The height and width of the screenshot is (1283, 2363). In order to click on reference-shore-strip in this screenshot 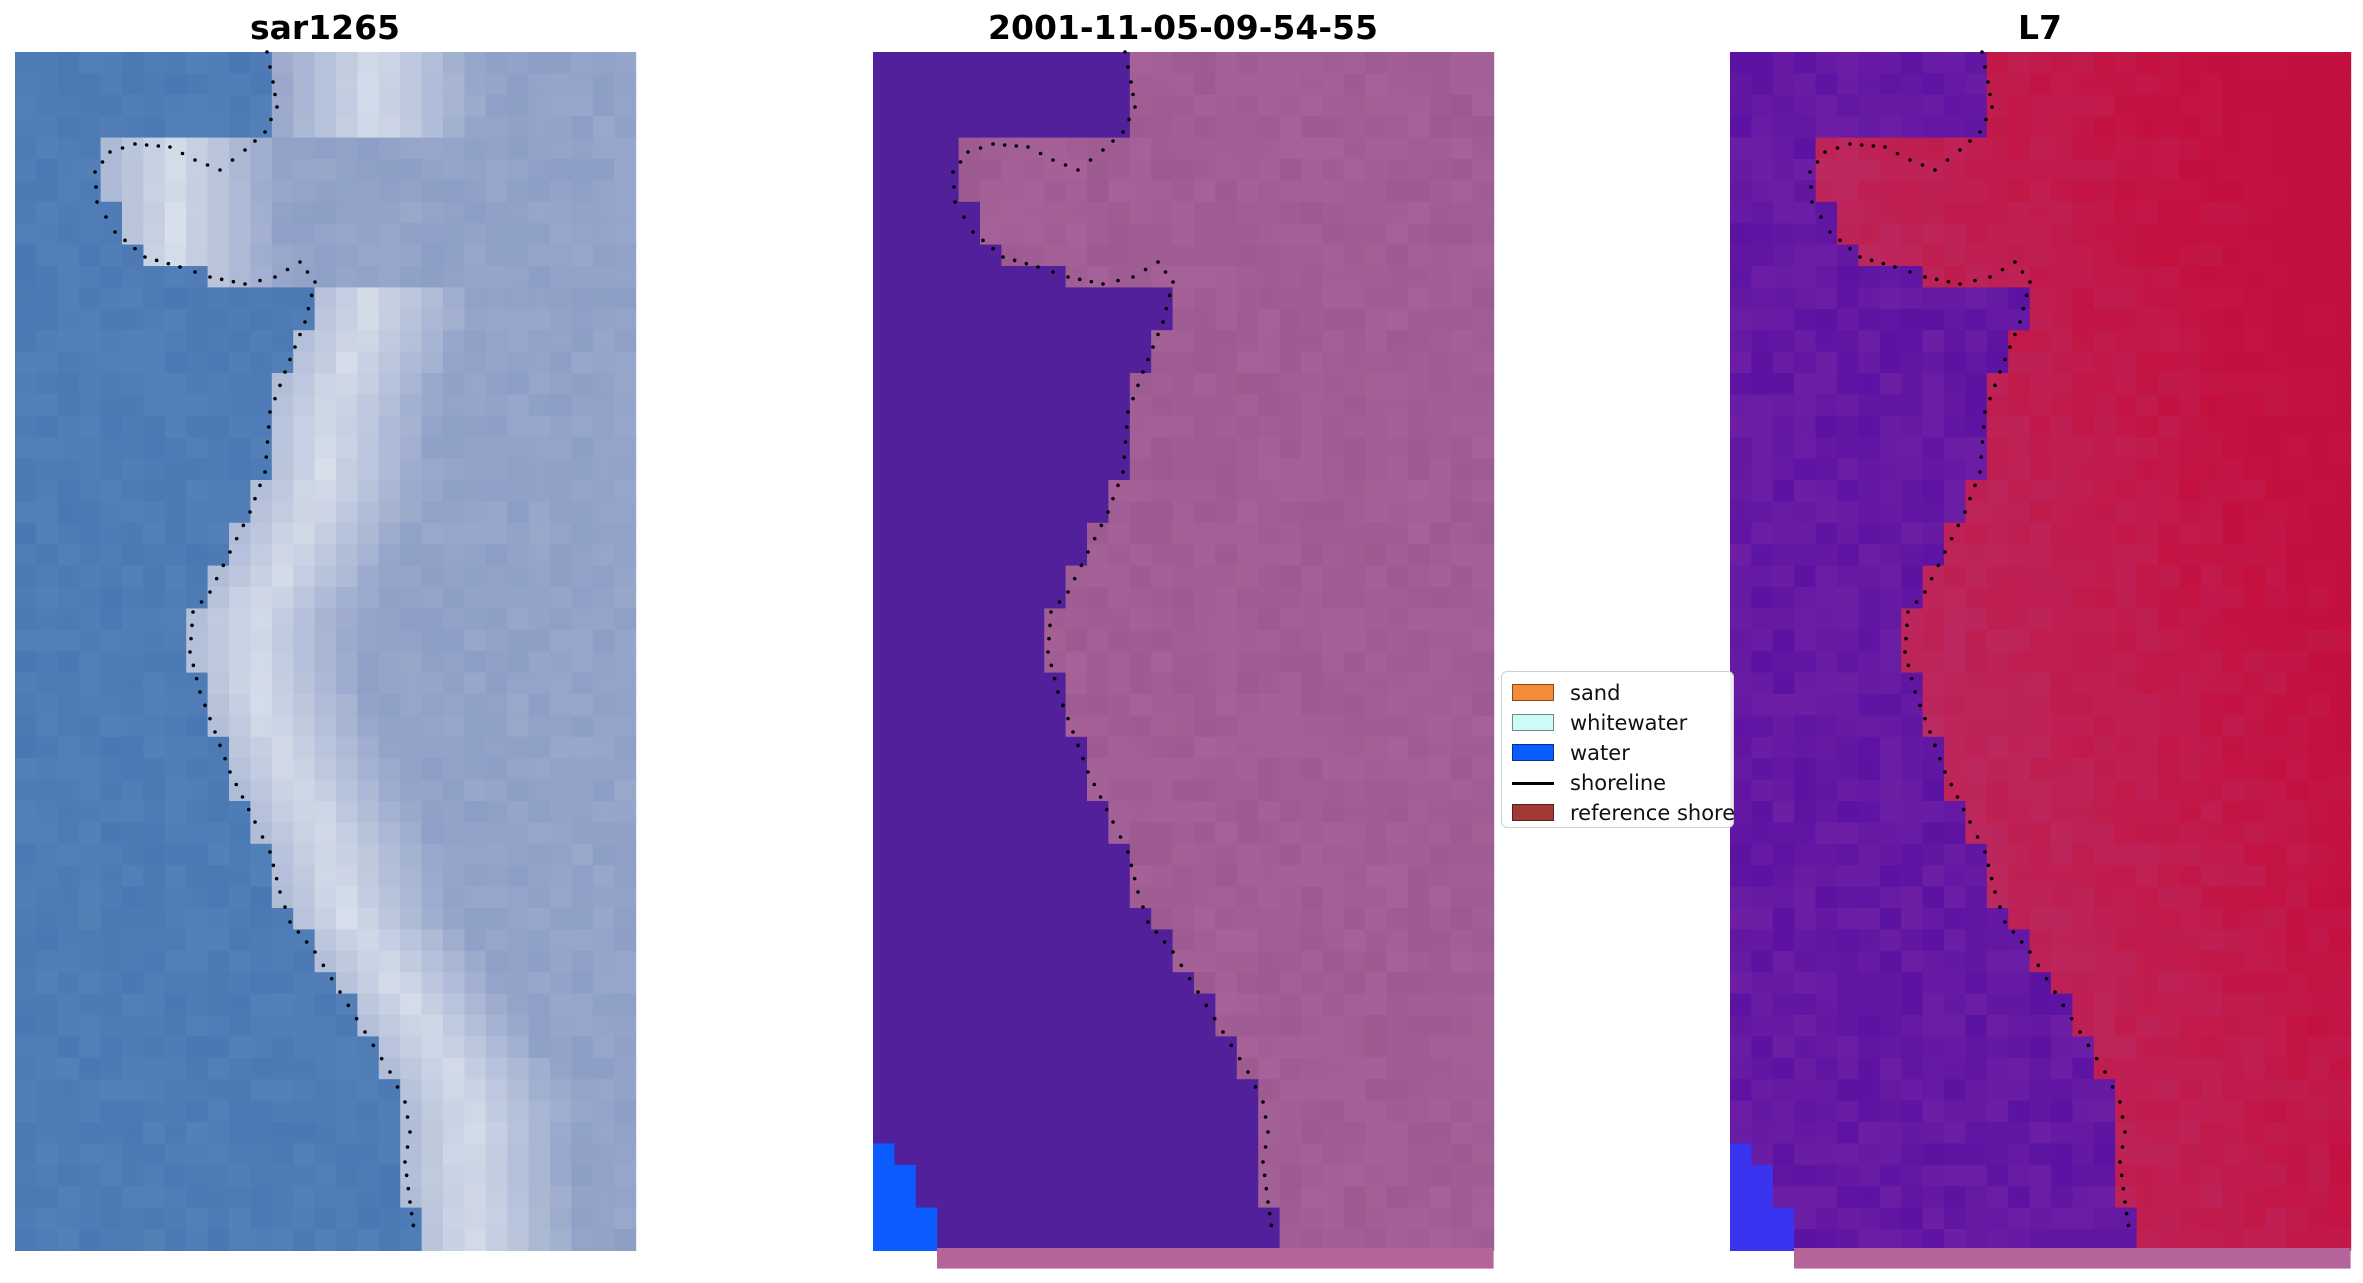, I will do `click(1215, 1258)`.